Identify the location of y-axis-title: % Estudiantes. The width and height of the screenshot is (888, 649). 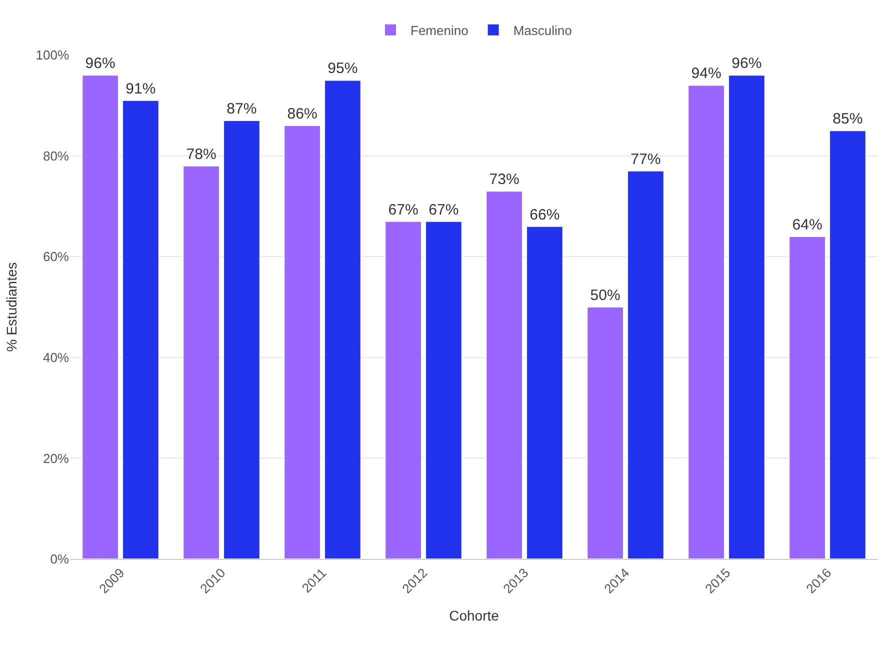
(11, 307).